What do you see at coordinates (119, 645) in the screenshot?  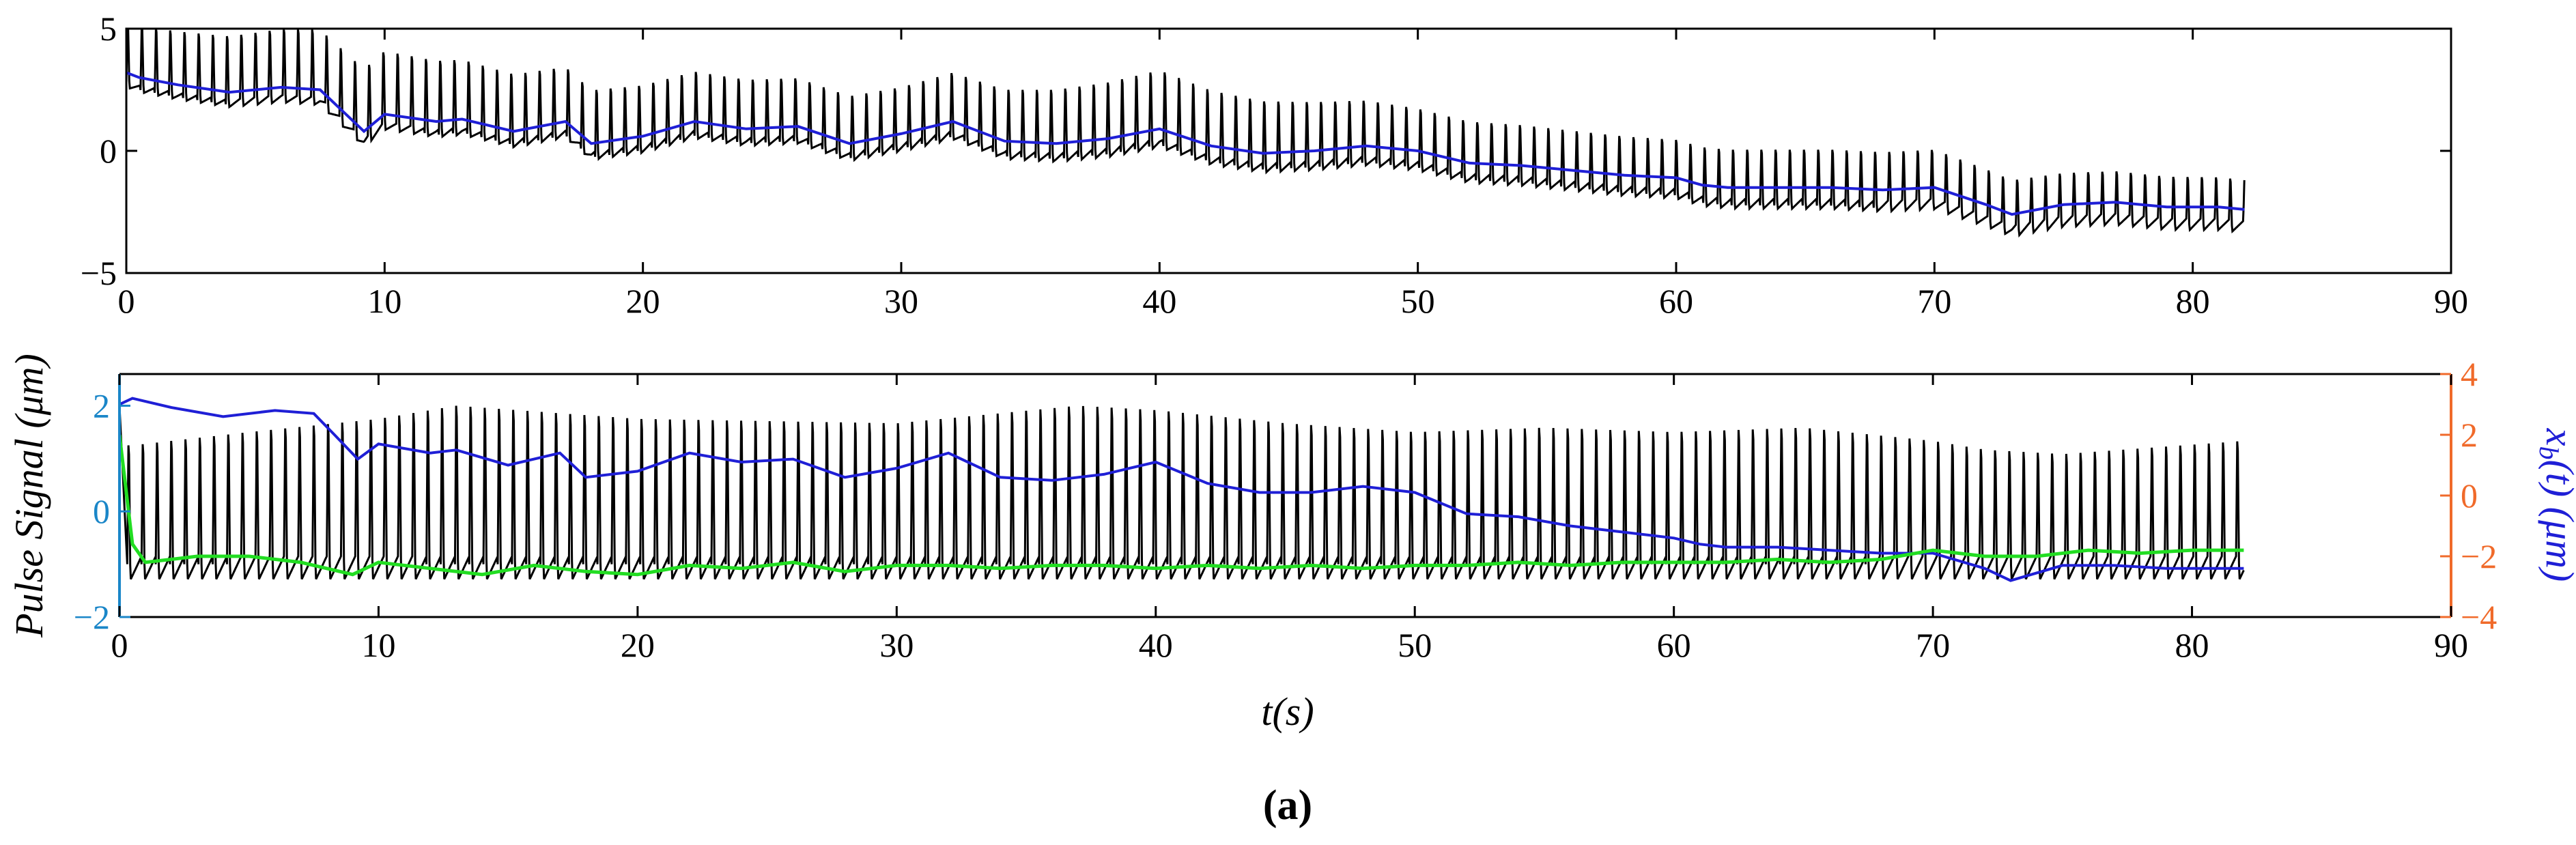 I see `bottom-x-tick-label: 0` at bounding box center [119, 645].